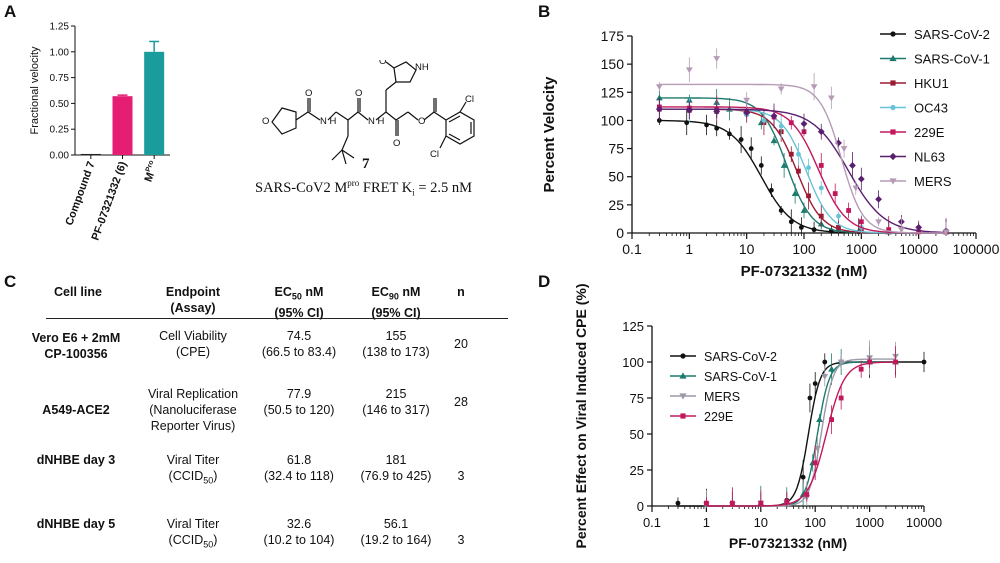 The image size is (1000, 563). What do you see at coordinates (60, 156) in the screenshot?
I see `y-tick-label: 0.00` at bounding box center [60, 156].